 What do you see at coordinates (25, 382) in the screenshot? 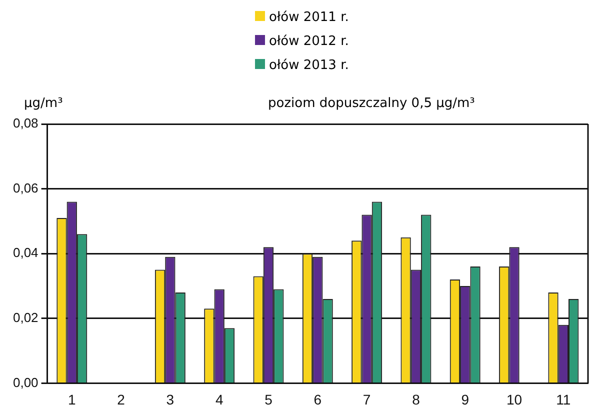
I see `y-tick-label: 0,00` at bounding box center [25, 382].